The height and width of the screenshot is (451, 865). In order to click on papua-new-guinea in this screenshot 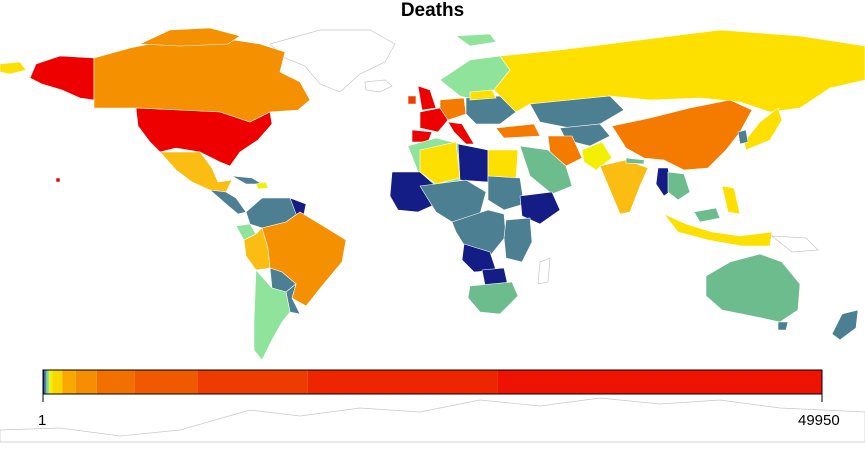, I will do `click(794, 244)`.